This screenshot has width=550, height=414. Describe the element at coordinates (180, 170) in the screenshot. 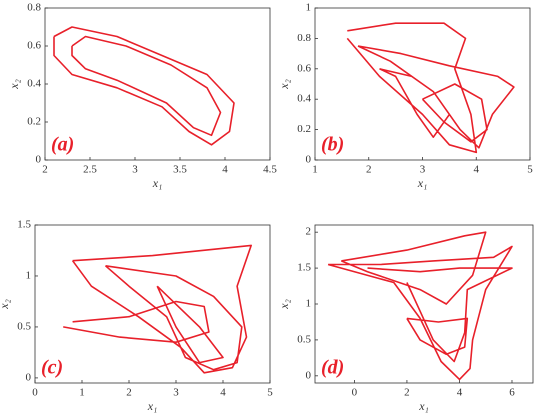

I see `x-tick-label: 3.5` at that location.